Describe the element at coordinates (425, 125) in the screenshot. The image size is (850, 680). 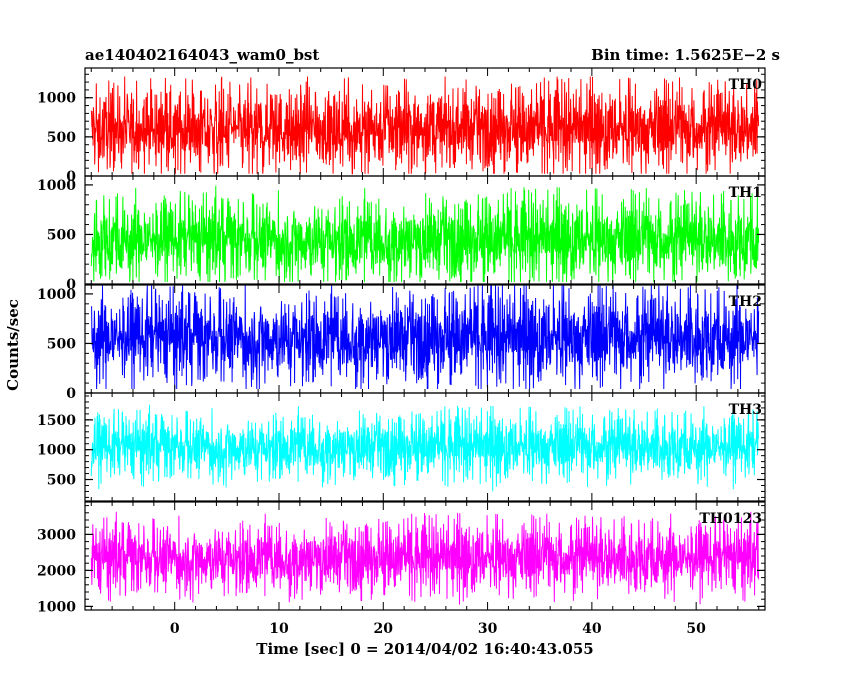
I see `series-th0` at that location.